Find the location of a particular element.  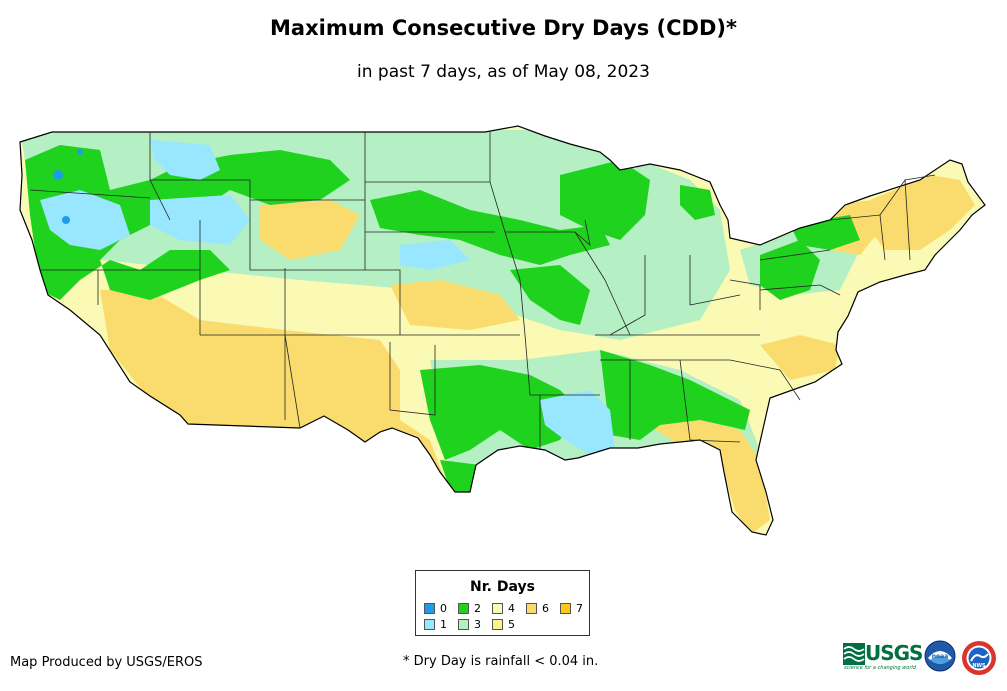

map-title: Maximum Consecutive Dry Days (CDD)* is located at coordinates (503, 28).